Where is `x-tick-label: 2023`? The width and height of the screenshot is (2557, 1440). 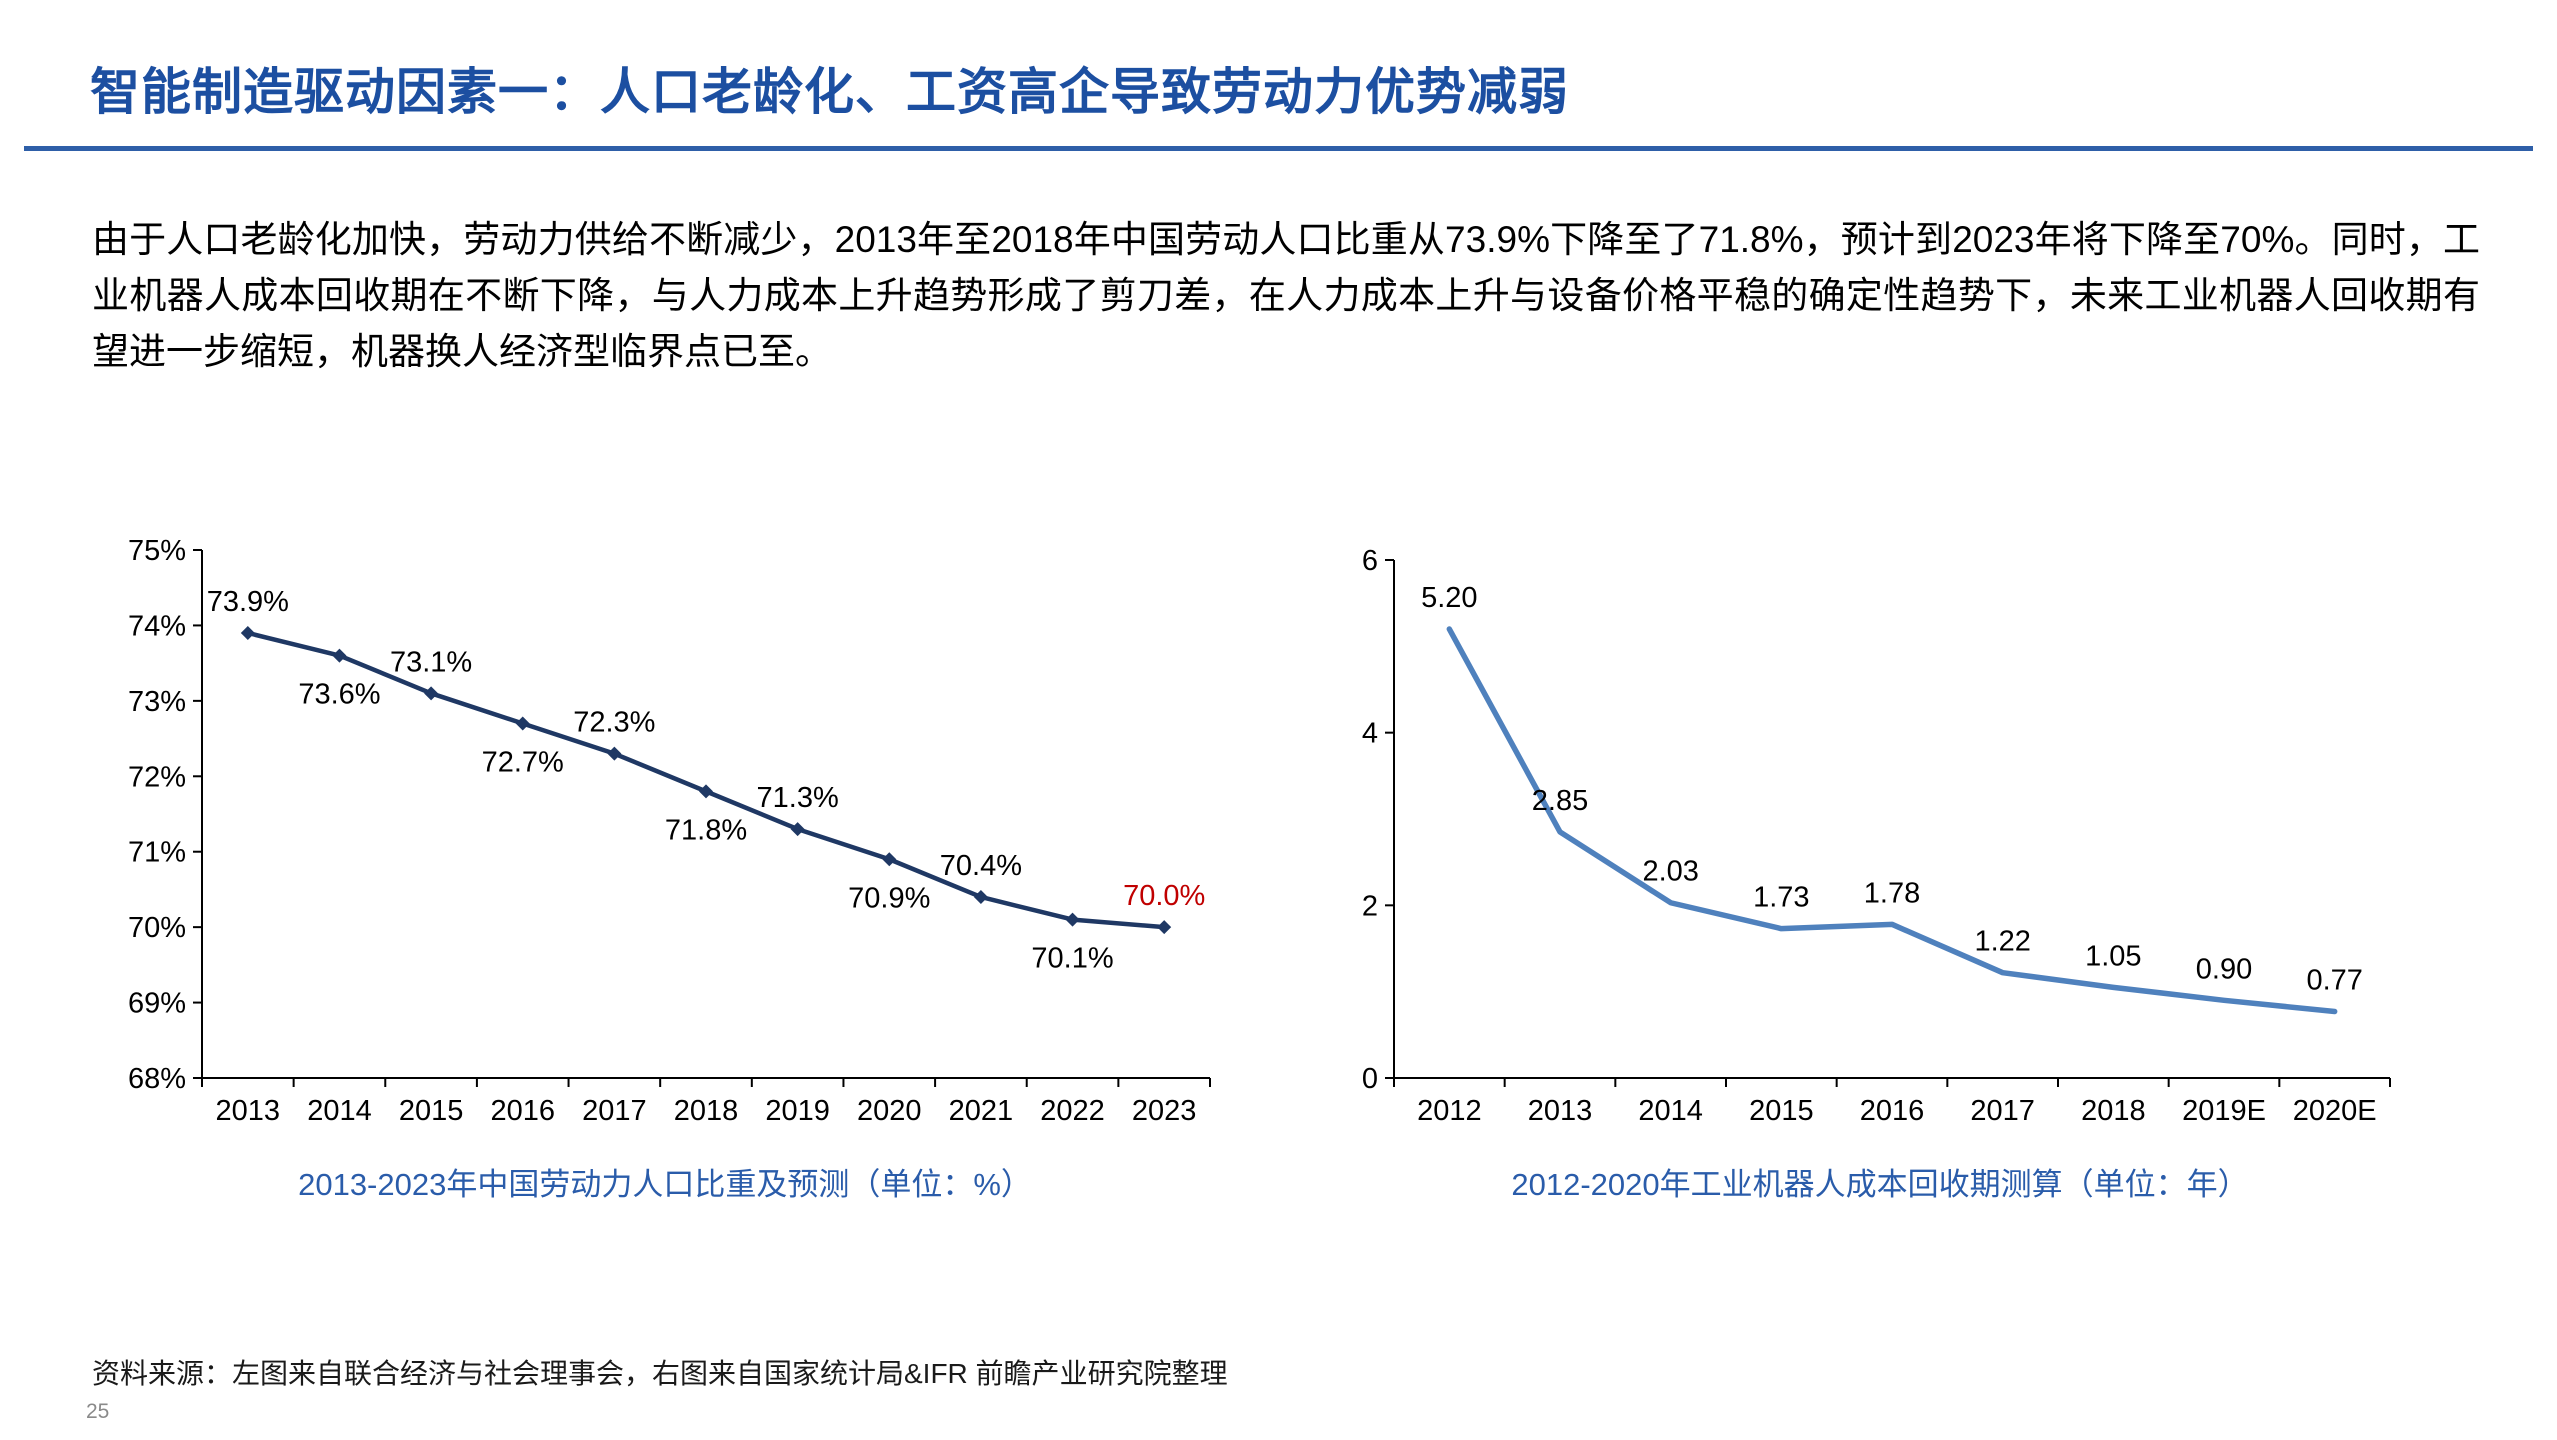 x-tick-label: 2023 is located at coordinates (1164, 1111).